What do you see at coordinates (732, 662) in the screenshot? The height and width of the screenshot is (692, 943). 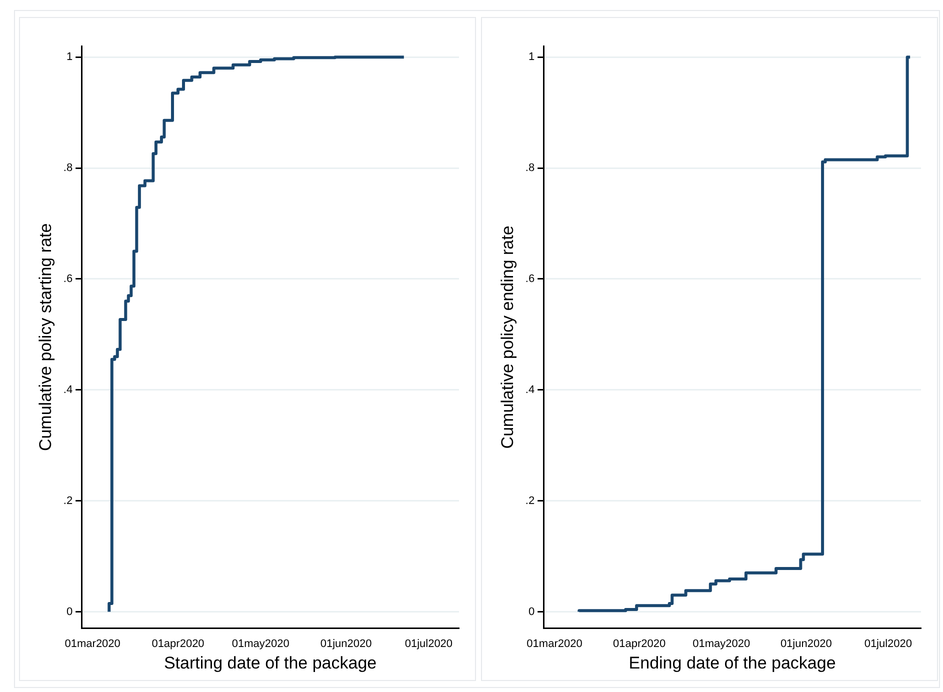 I see `x-axis-title: Ending date of the package` at bounding box center [732, 662].